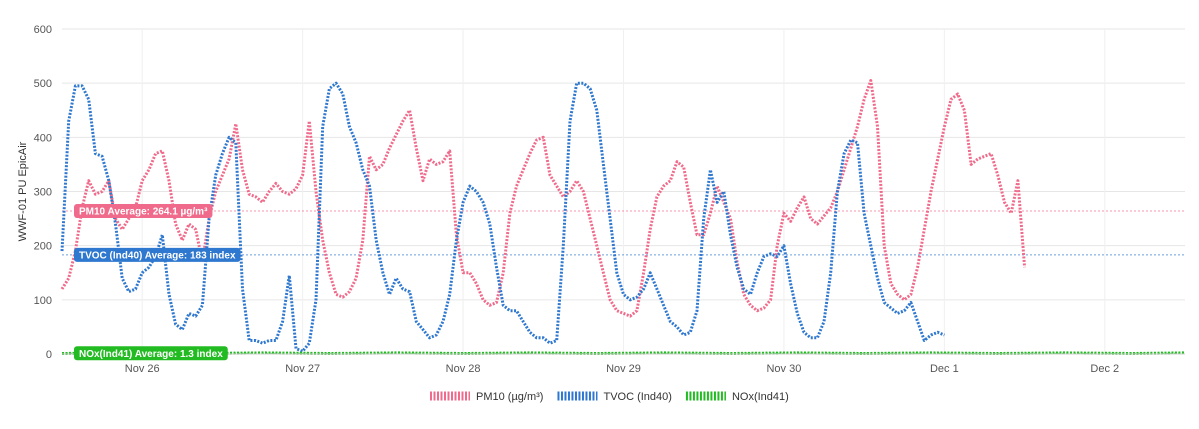  Describe the element at coordinates (509, 397) in the screenshot. I see `legend-label: PM10 (µg/m³)` at that location.